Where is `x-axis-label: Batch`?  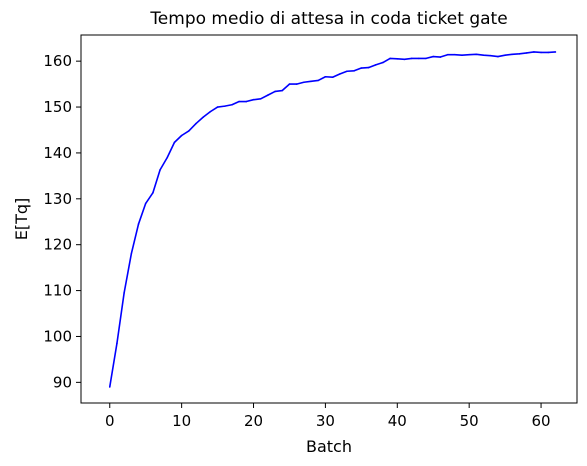 x-axis-label: Batch is located at coordinates (329, 446).